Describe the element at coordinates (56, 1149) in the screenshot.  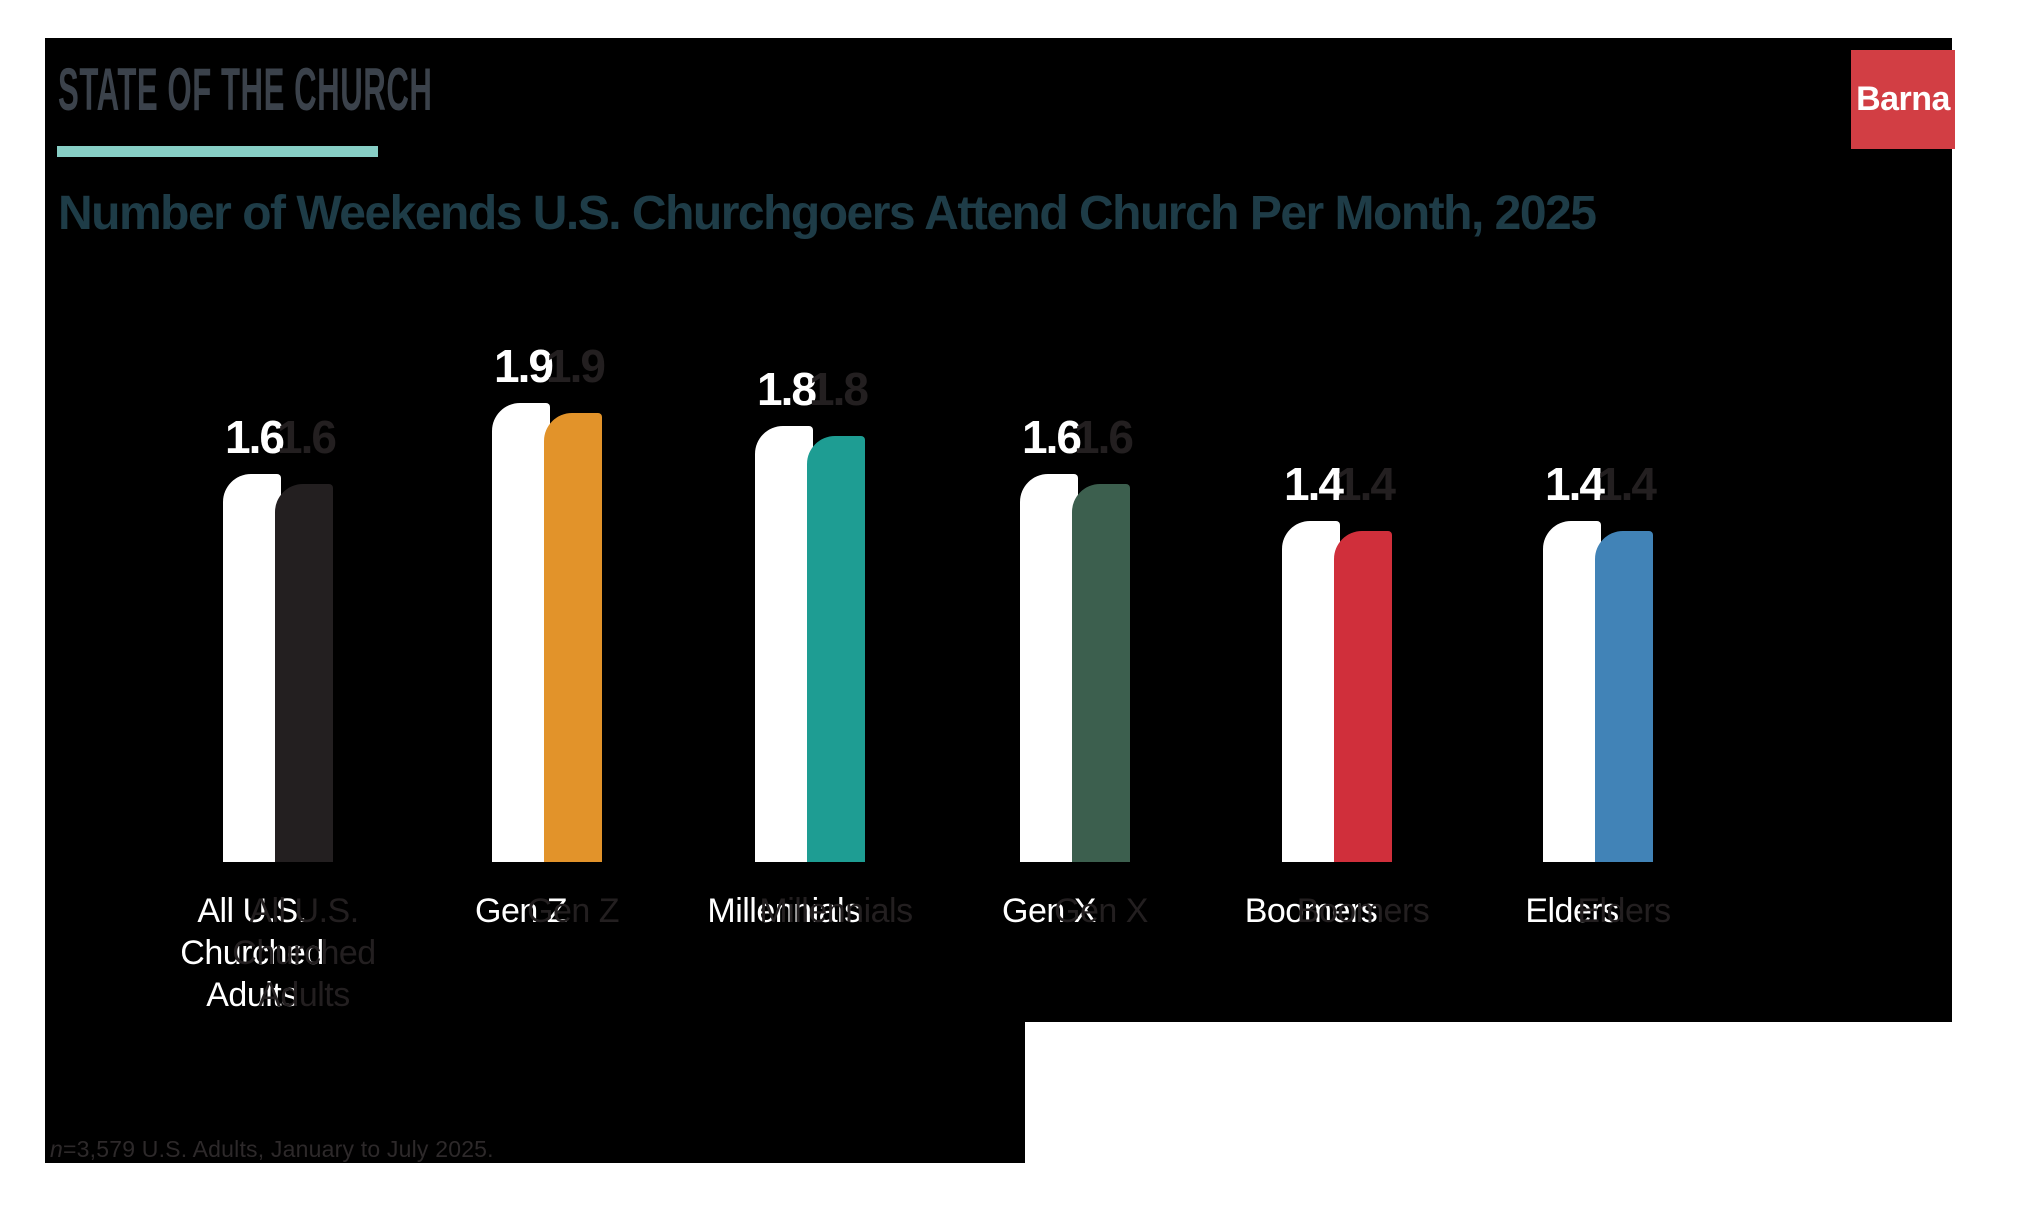
I see `footnote-n-prefix: n` at that location.